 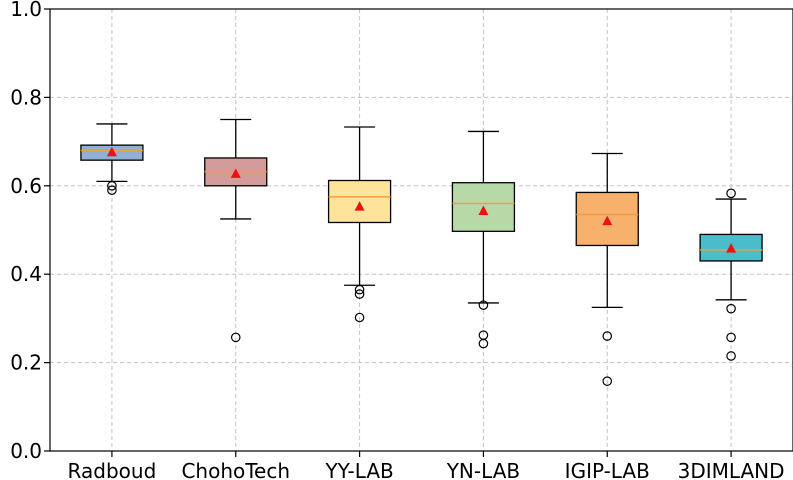 I want to click on box-3dimland, so click(x=731, y=274).